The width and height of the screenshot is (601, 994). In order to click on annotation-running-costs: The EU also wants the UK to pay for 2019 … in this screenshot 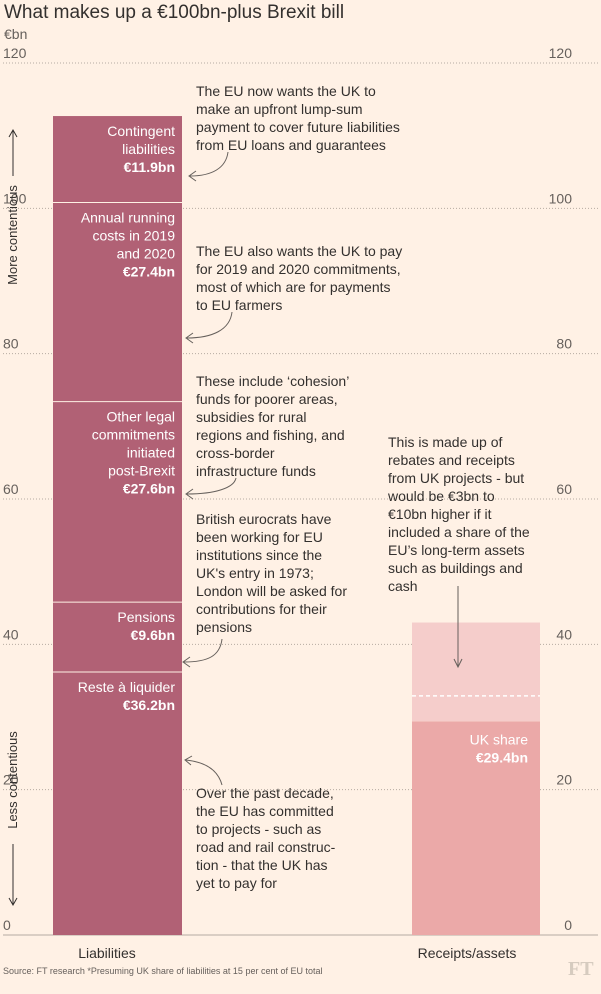, I will do `click(299, 278)`.